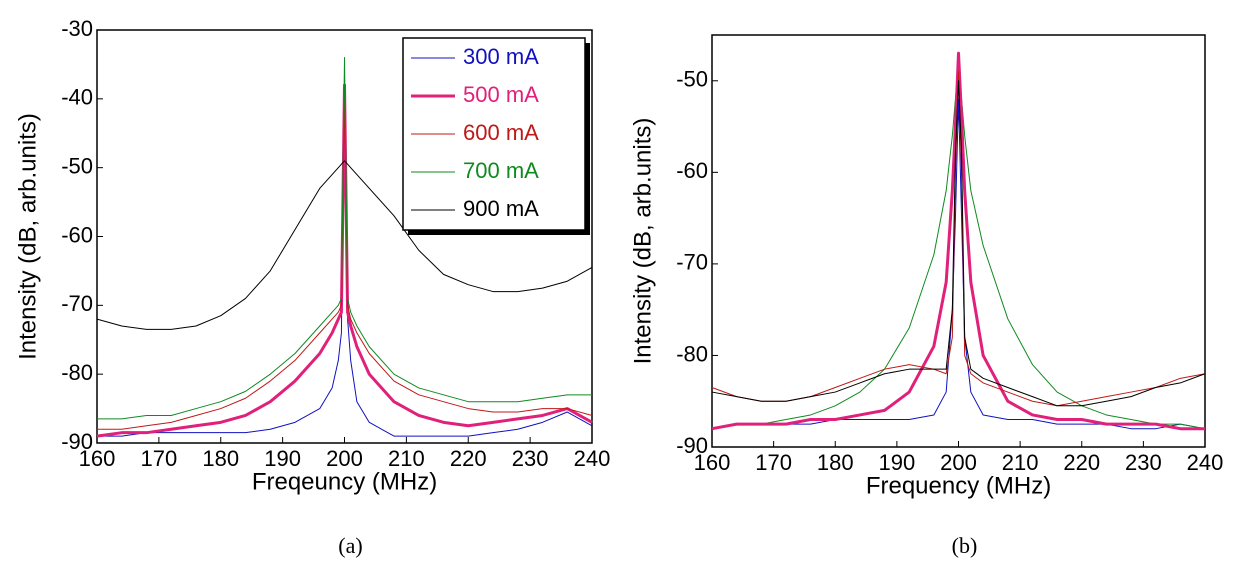 The height and width of the screenshot is (570, 1248). What do you see at coordinates (965, 545) in the screenshot?
I see `caption: (b)` at bounding box center [965, 545].